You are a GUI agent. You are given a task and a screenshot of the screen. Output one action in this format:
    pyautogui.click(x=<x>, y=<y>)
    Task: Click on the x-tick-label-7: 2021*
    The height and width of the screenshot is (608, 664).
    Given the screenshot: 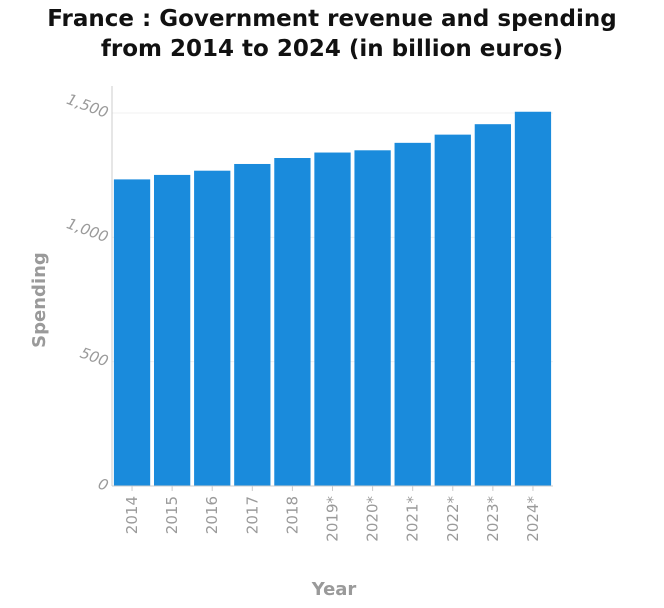 What is the action you would take?
    pyautogui.click(x=413, y=519)
    